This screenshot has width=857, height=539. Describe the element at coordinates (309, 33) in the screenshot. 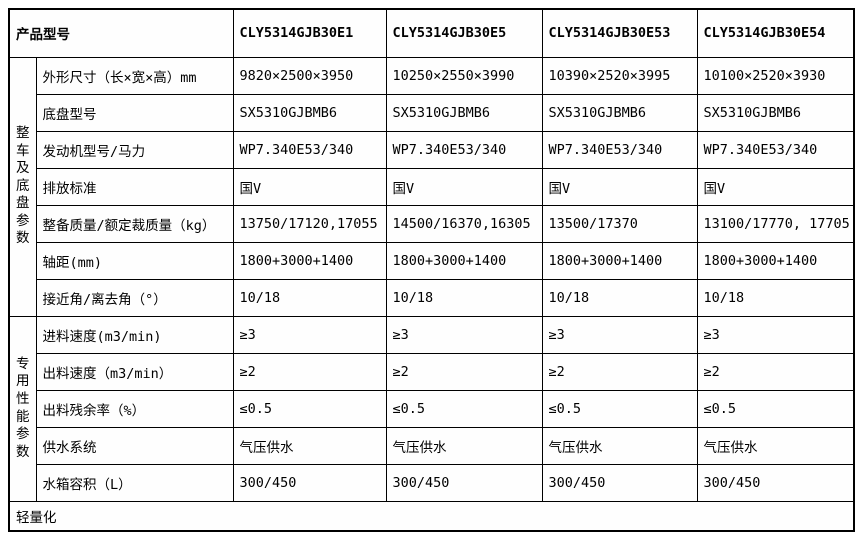

I see `model-header: CLY5314GJB30E1` at that location.